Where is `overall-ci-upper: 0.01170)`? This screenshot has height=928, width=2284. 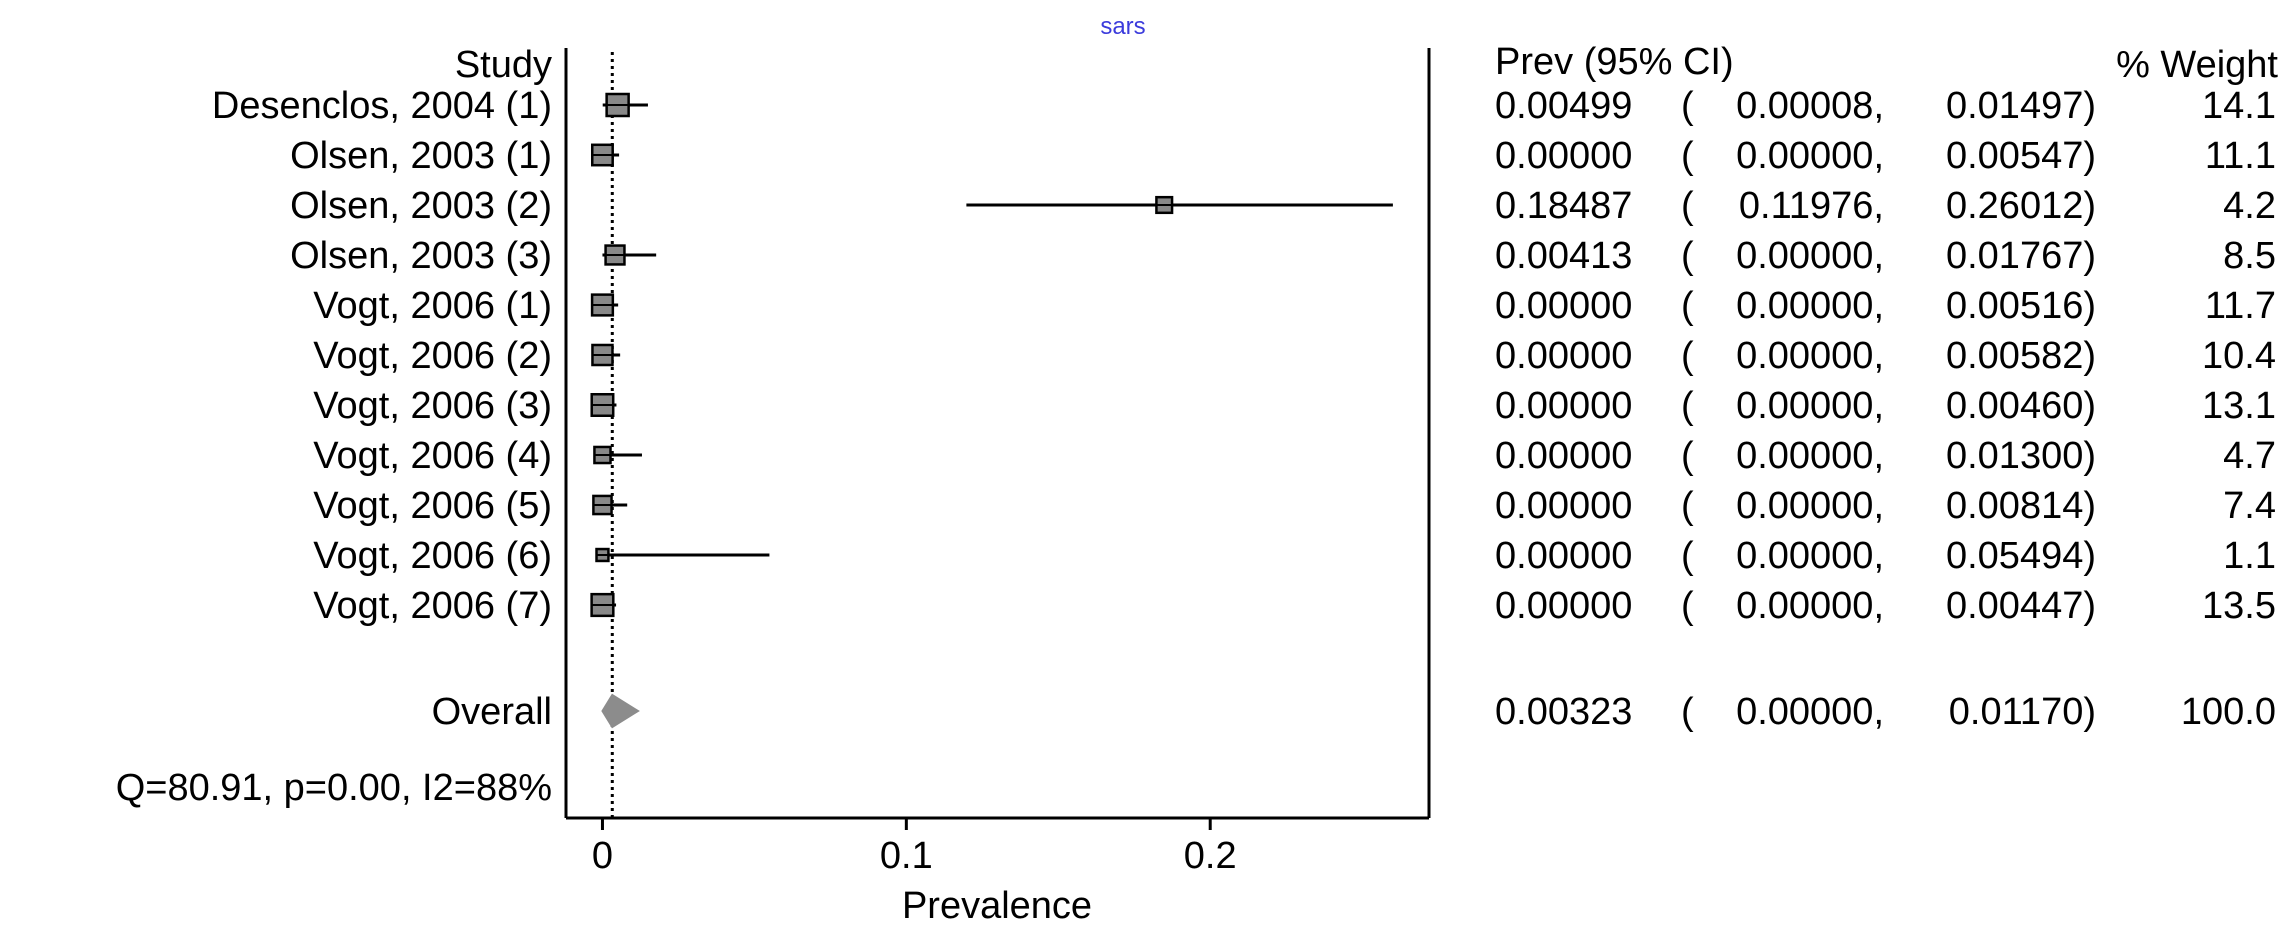 overall-ci-upper: 0.01170) is located at coordinates (2022, 712).